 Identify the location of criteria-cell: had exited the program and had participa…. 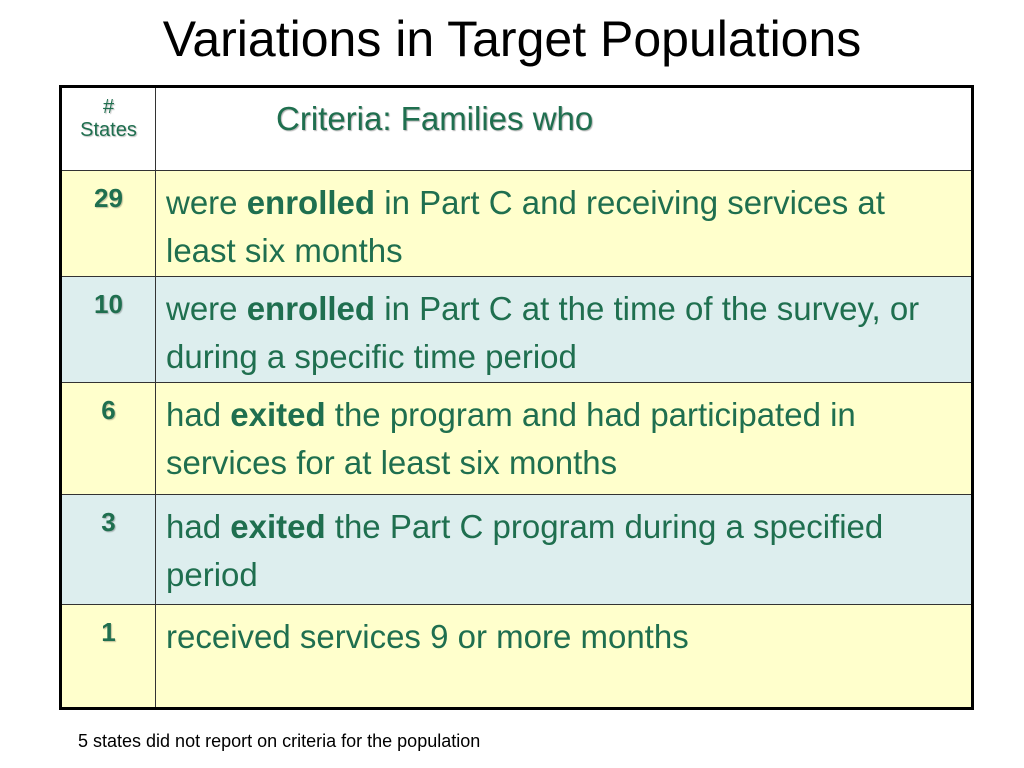
(564, 438).